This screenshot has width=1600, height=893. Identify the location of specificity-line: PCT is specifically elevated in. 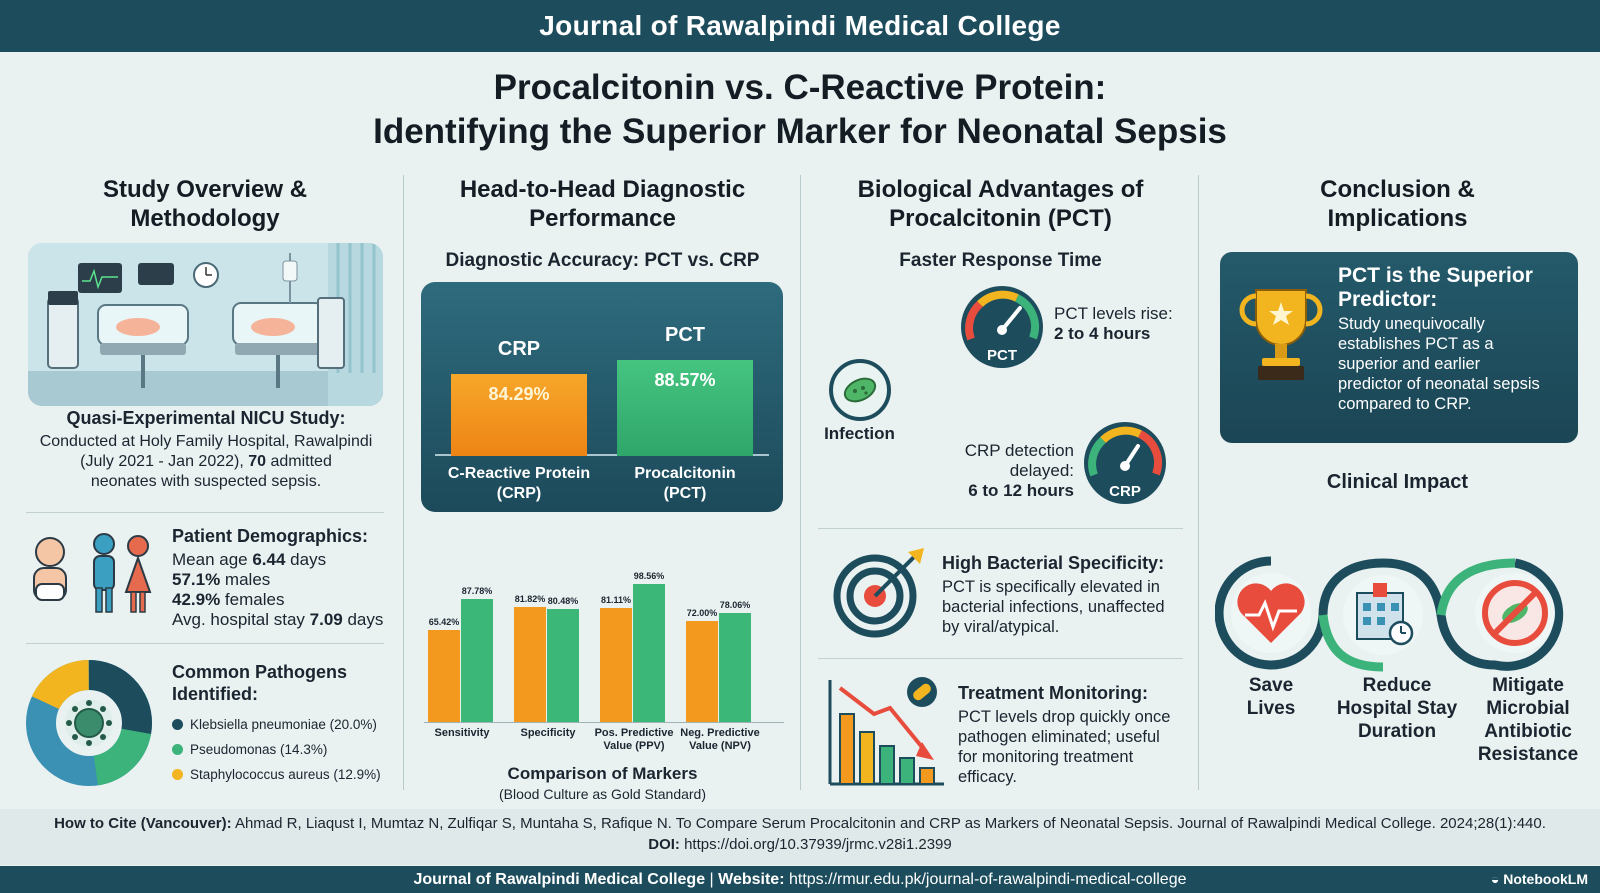
(1051, 587).